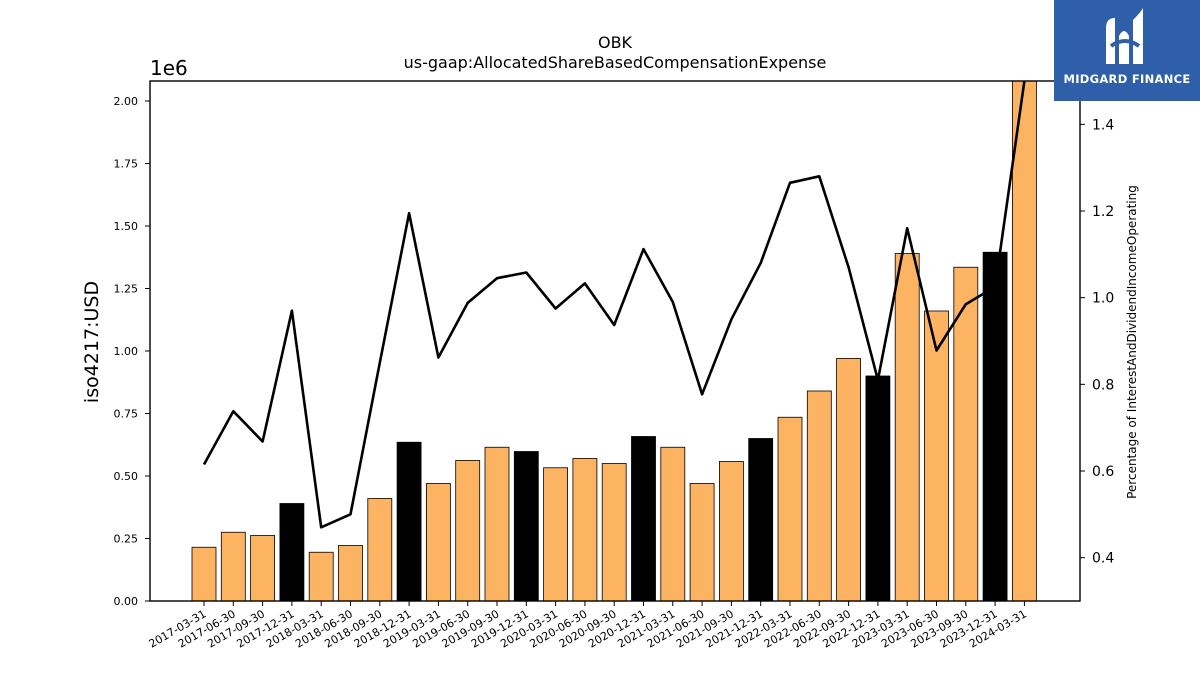 This screenshot has height=675, width=1200. Describe the element at coordinates (126, 539) in the screenshot. I see `y-tick-label: 0.25` at that location.